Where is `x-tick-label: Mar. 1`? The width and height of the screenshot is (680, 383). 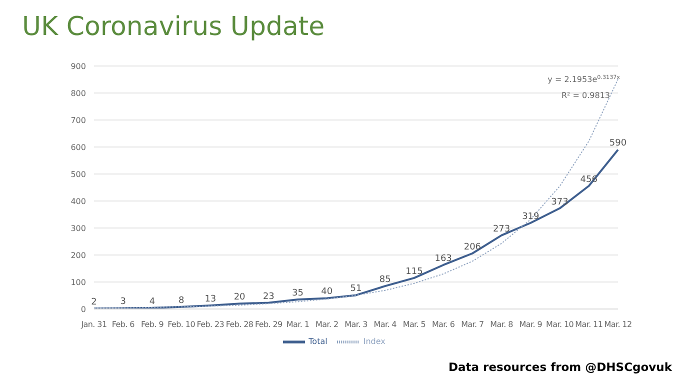 x-tick-label: Mar. 1 is located at coordinates (298, 324).